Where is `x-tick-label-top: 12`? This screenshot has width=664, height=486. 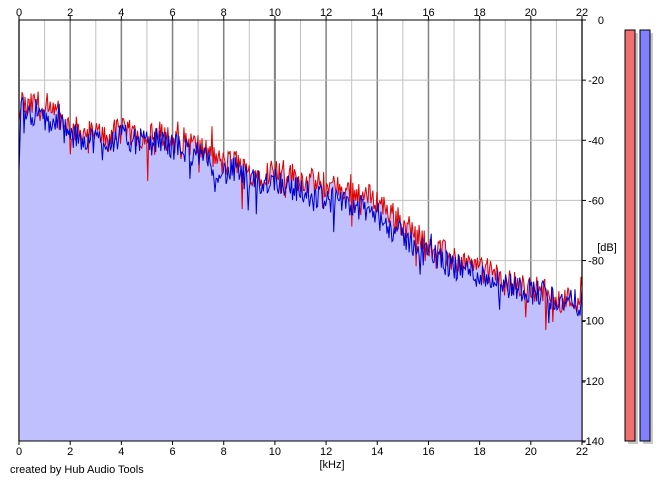 x-tick-label-top: 12 is located at coordinates (326, 13).